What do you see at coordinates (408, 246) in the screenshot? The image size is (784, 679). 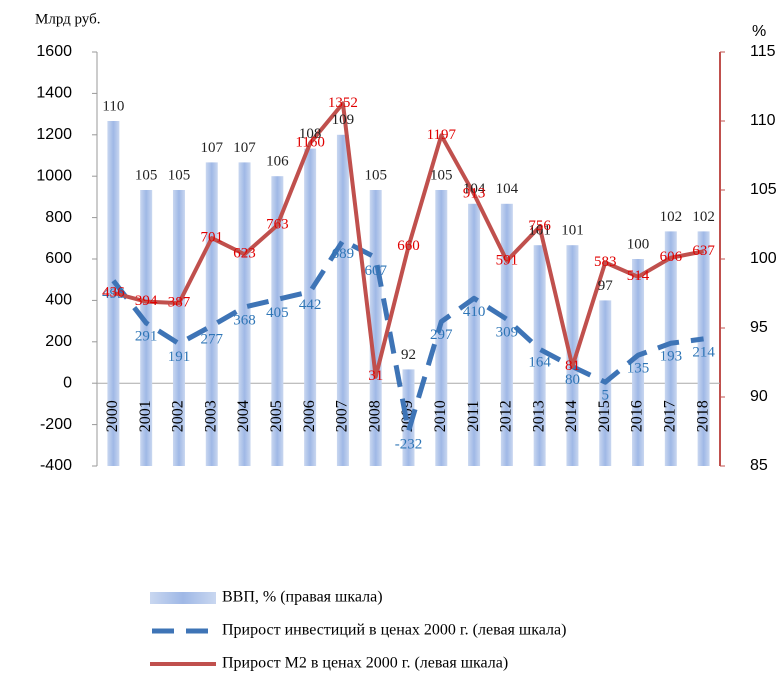 I see `data-label: 660` at bounding box center [408, 246].